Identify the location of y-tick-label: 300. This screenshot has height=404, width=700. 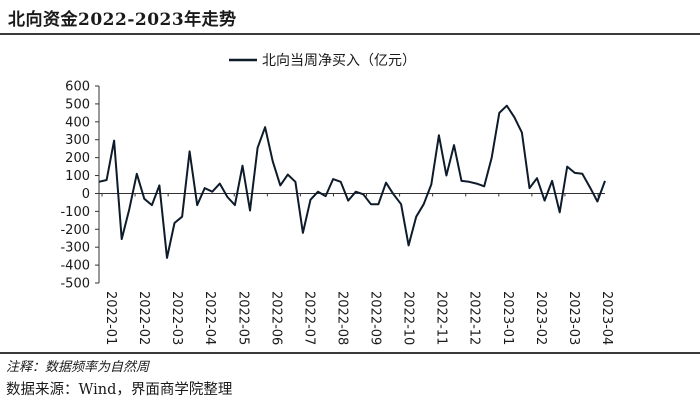
(77, 140).